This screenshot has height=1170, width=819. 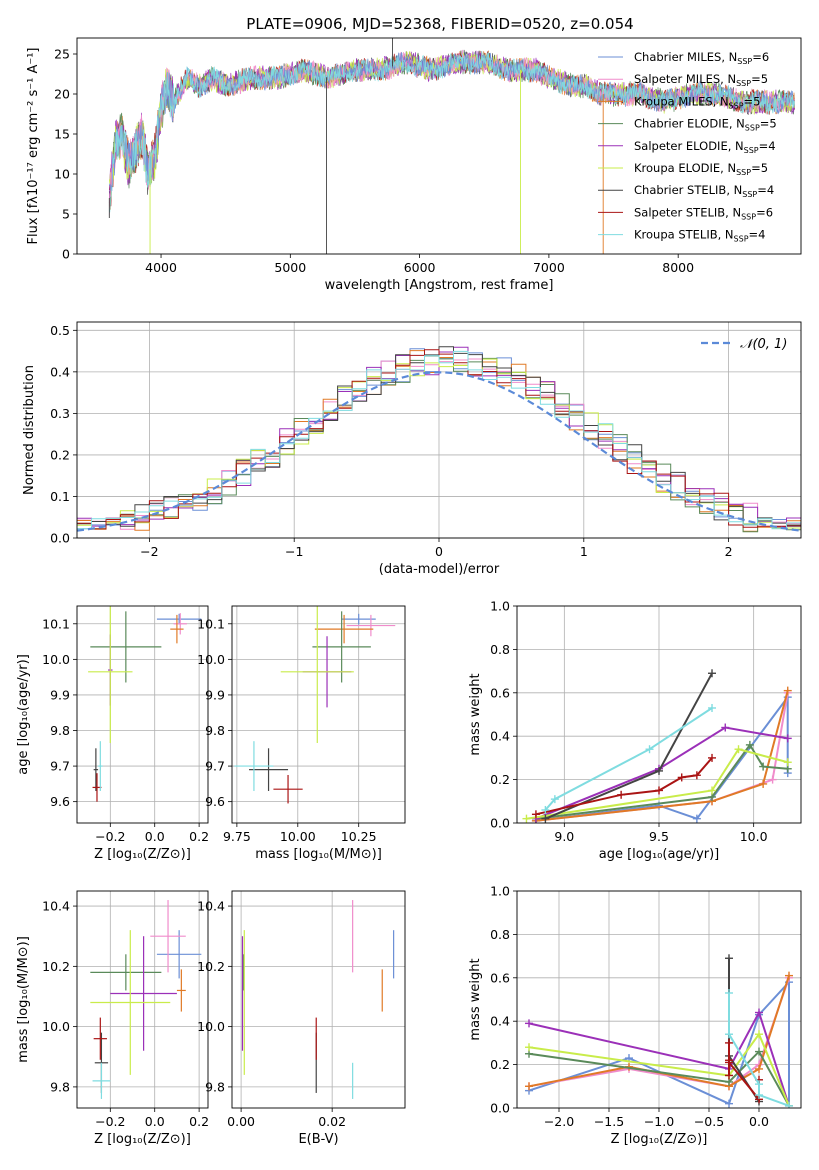 I want to click on x-tick-label: 10.00, so click(x=298, y=836).